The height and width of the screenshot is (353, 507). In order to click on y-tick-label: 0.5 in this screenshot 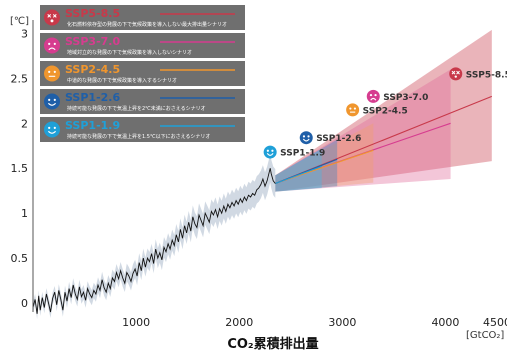, I will do `click(20, 258)`.